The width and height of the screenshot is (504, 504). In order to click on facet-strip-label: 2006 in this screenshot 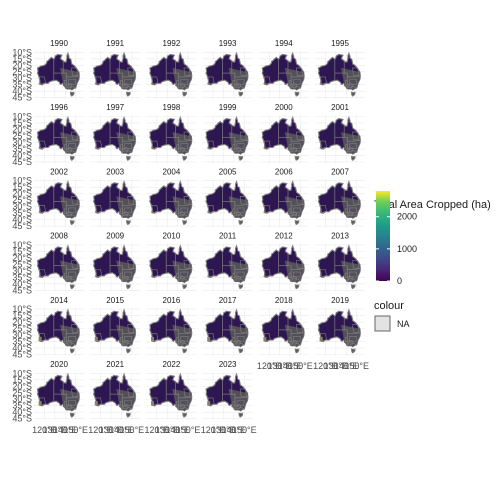, I will do `click(284, 171)`.